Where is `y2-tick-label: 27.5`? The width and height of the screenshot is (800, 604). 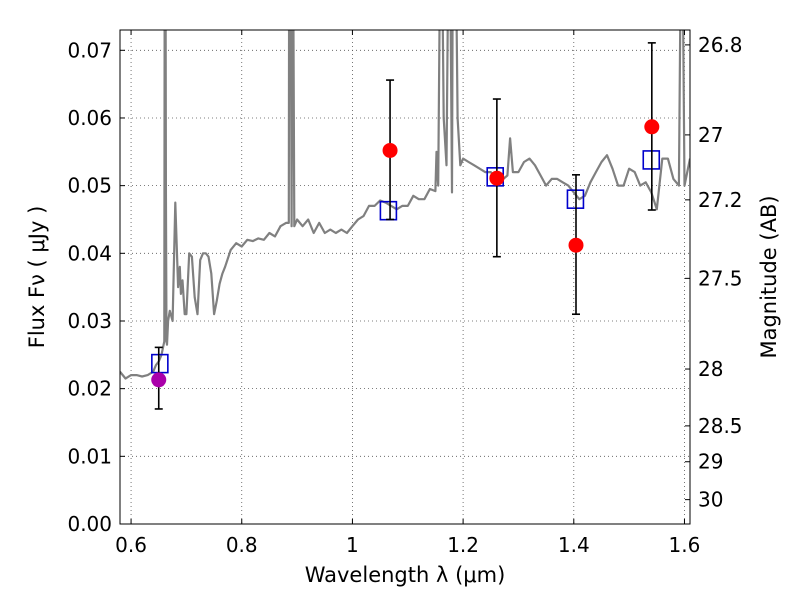
y2-tick-label: 27.5 is located at coordinates (720, 278).